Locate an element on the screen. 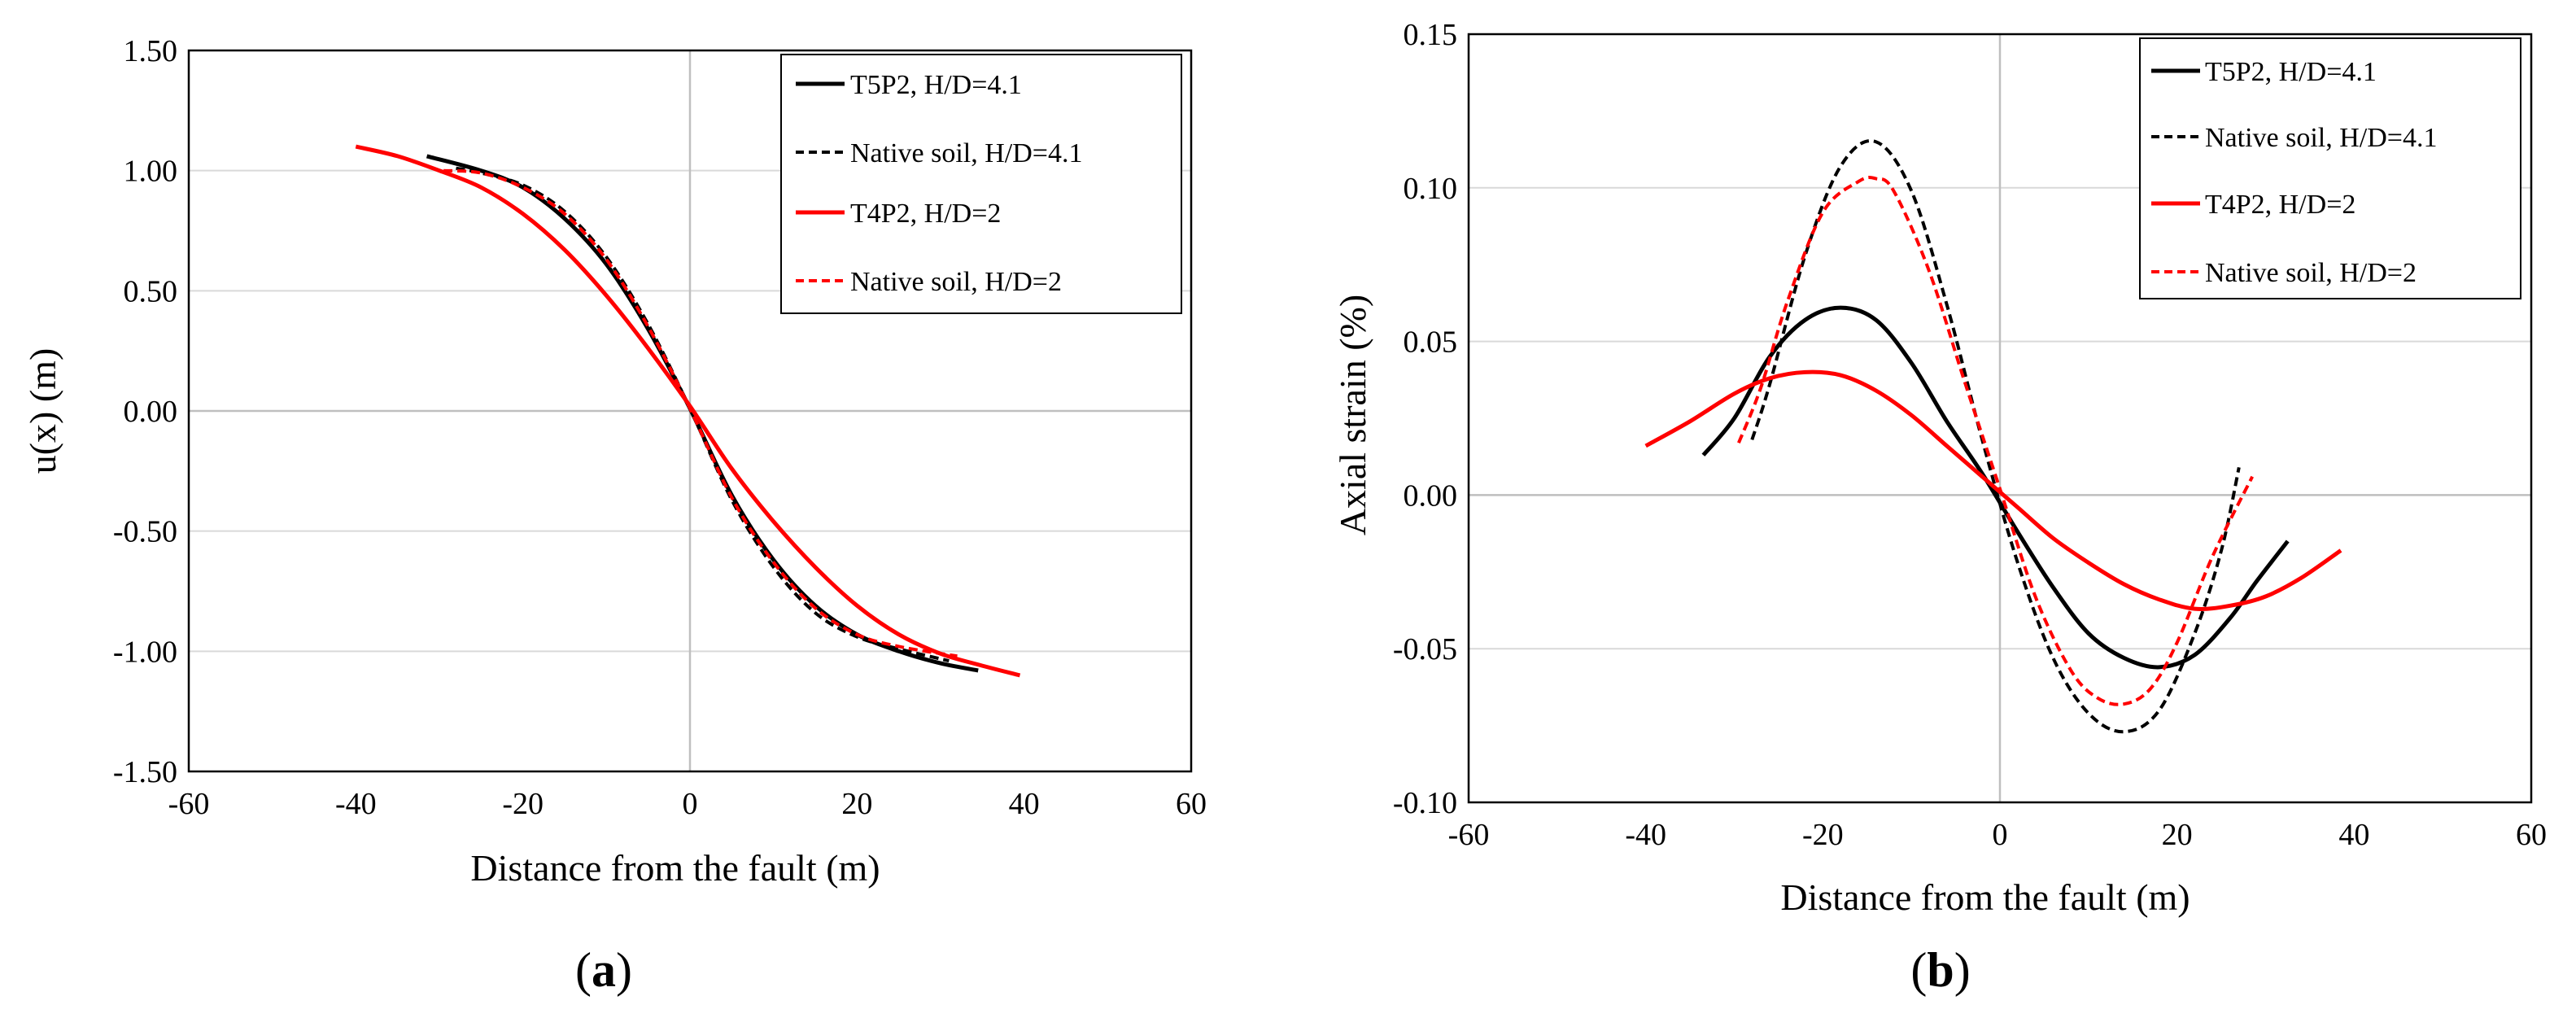  legend-box-b is located at coordinates (2330, 168).